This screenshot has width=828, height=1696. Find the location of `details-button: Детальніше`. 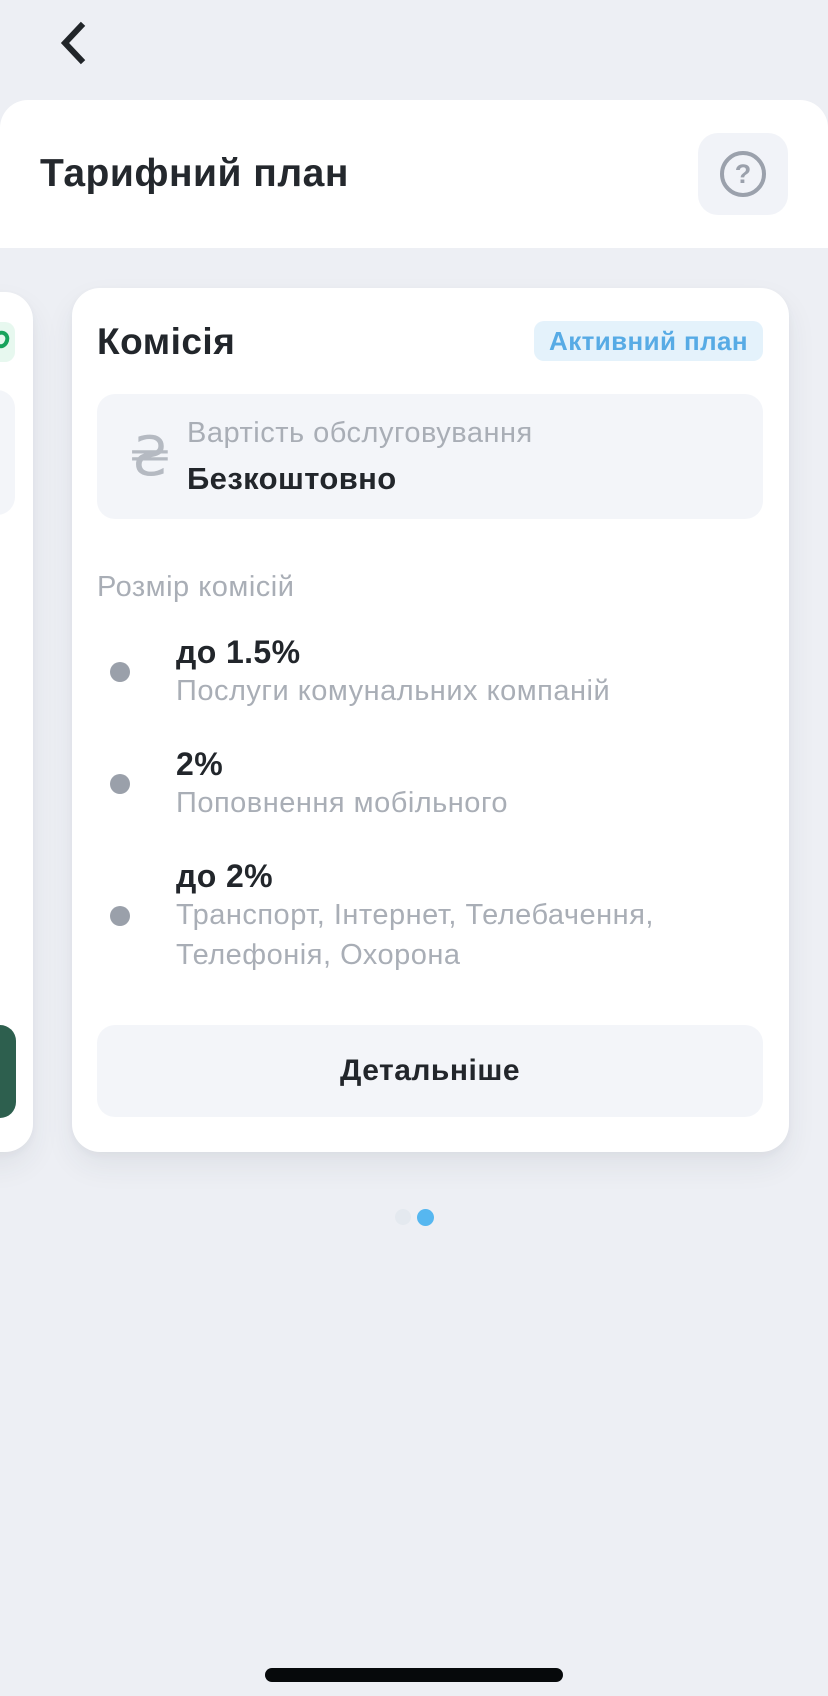

details-button: Детальніше is located at coordinates (430, 1071).